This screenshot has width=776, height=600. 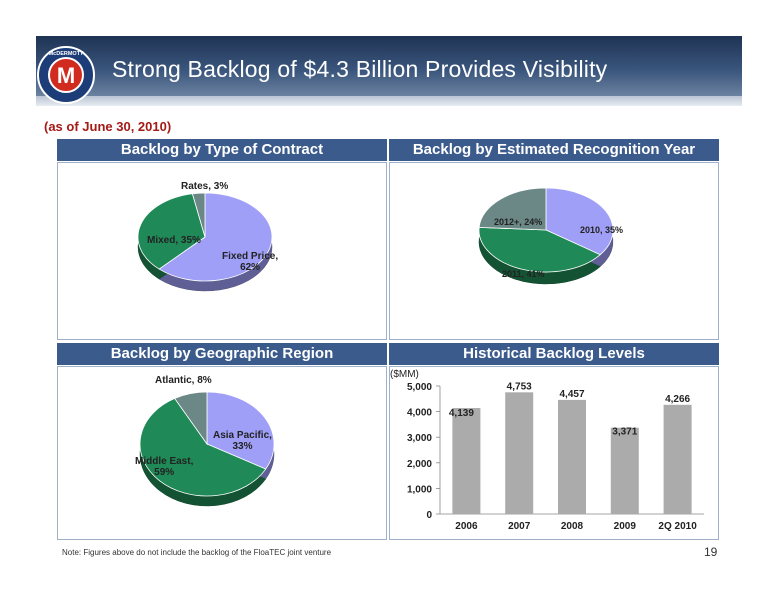 What do you see at coordinates (579, 221) in the screenshot?
I see `year-slice-2010` at bounding box center [579, 221].